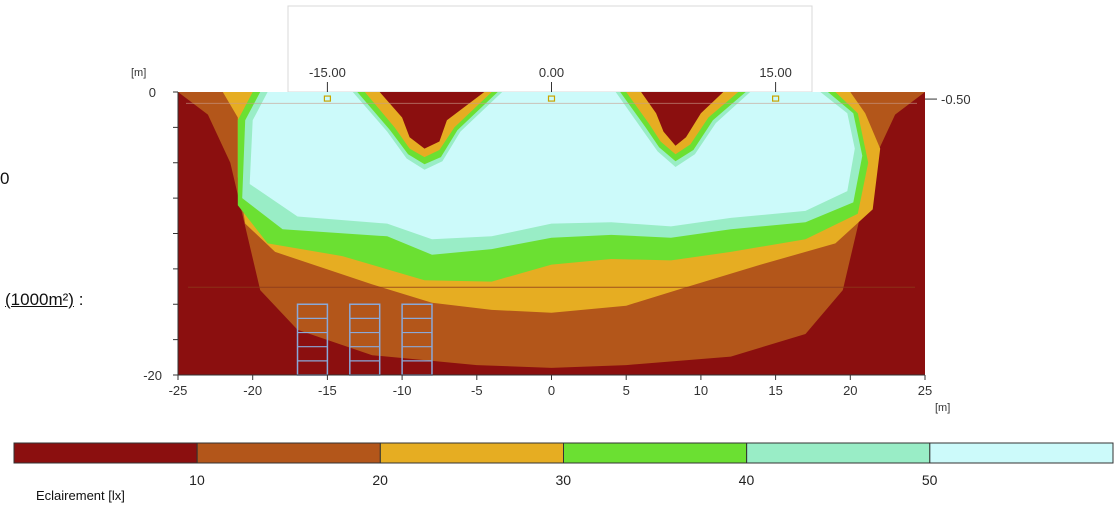 This screenshot has width=1118, height=513. What do you see at coordinates (197, 480) in the screenshot?
I see `legend-threshold-10: 10` at bounding box center [197, 480].